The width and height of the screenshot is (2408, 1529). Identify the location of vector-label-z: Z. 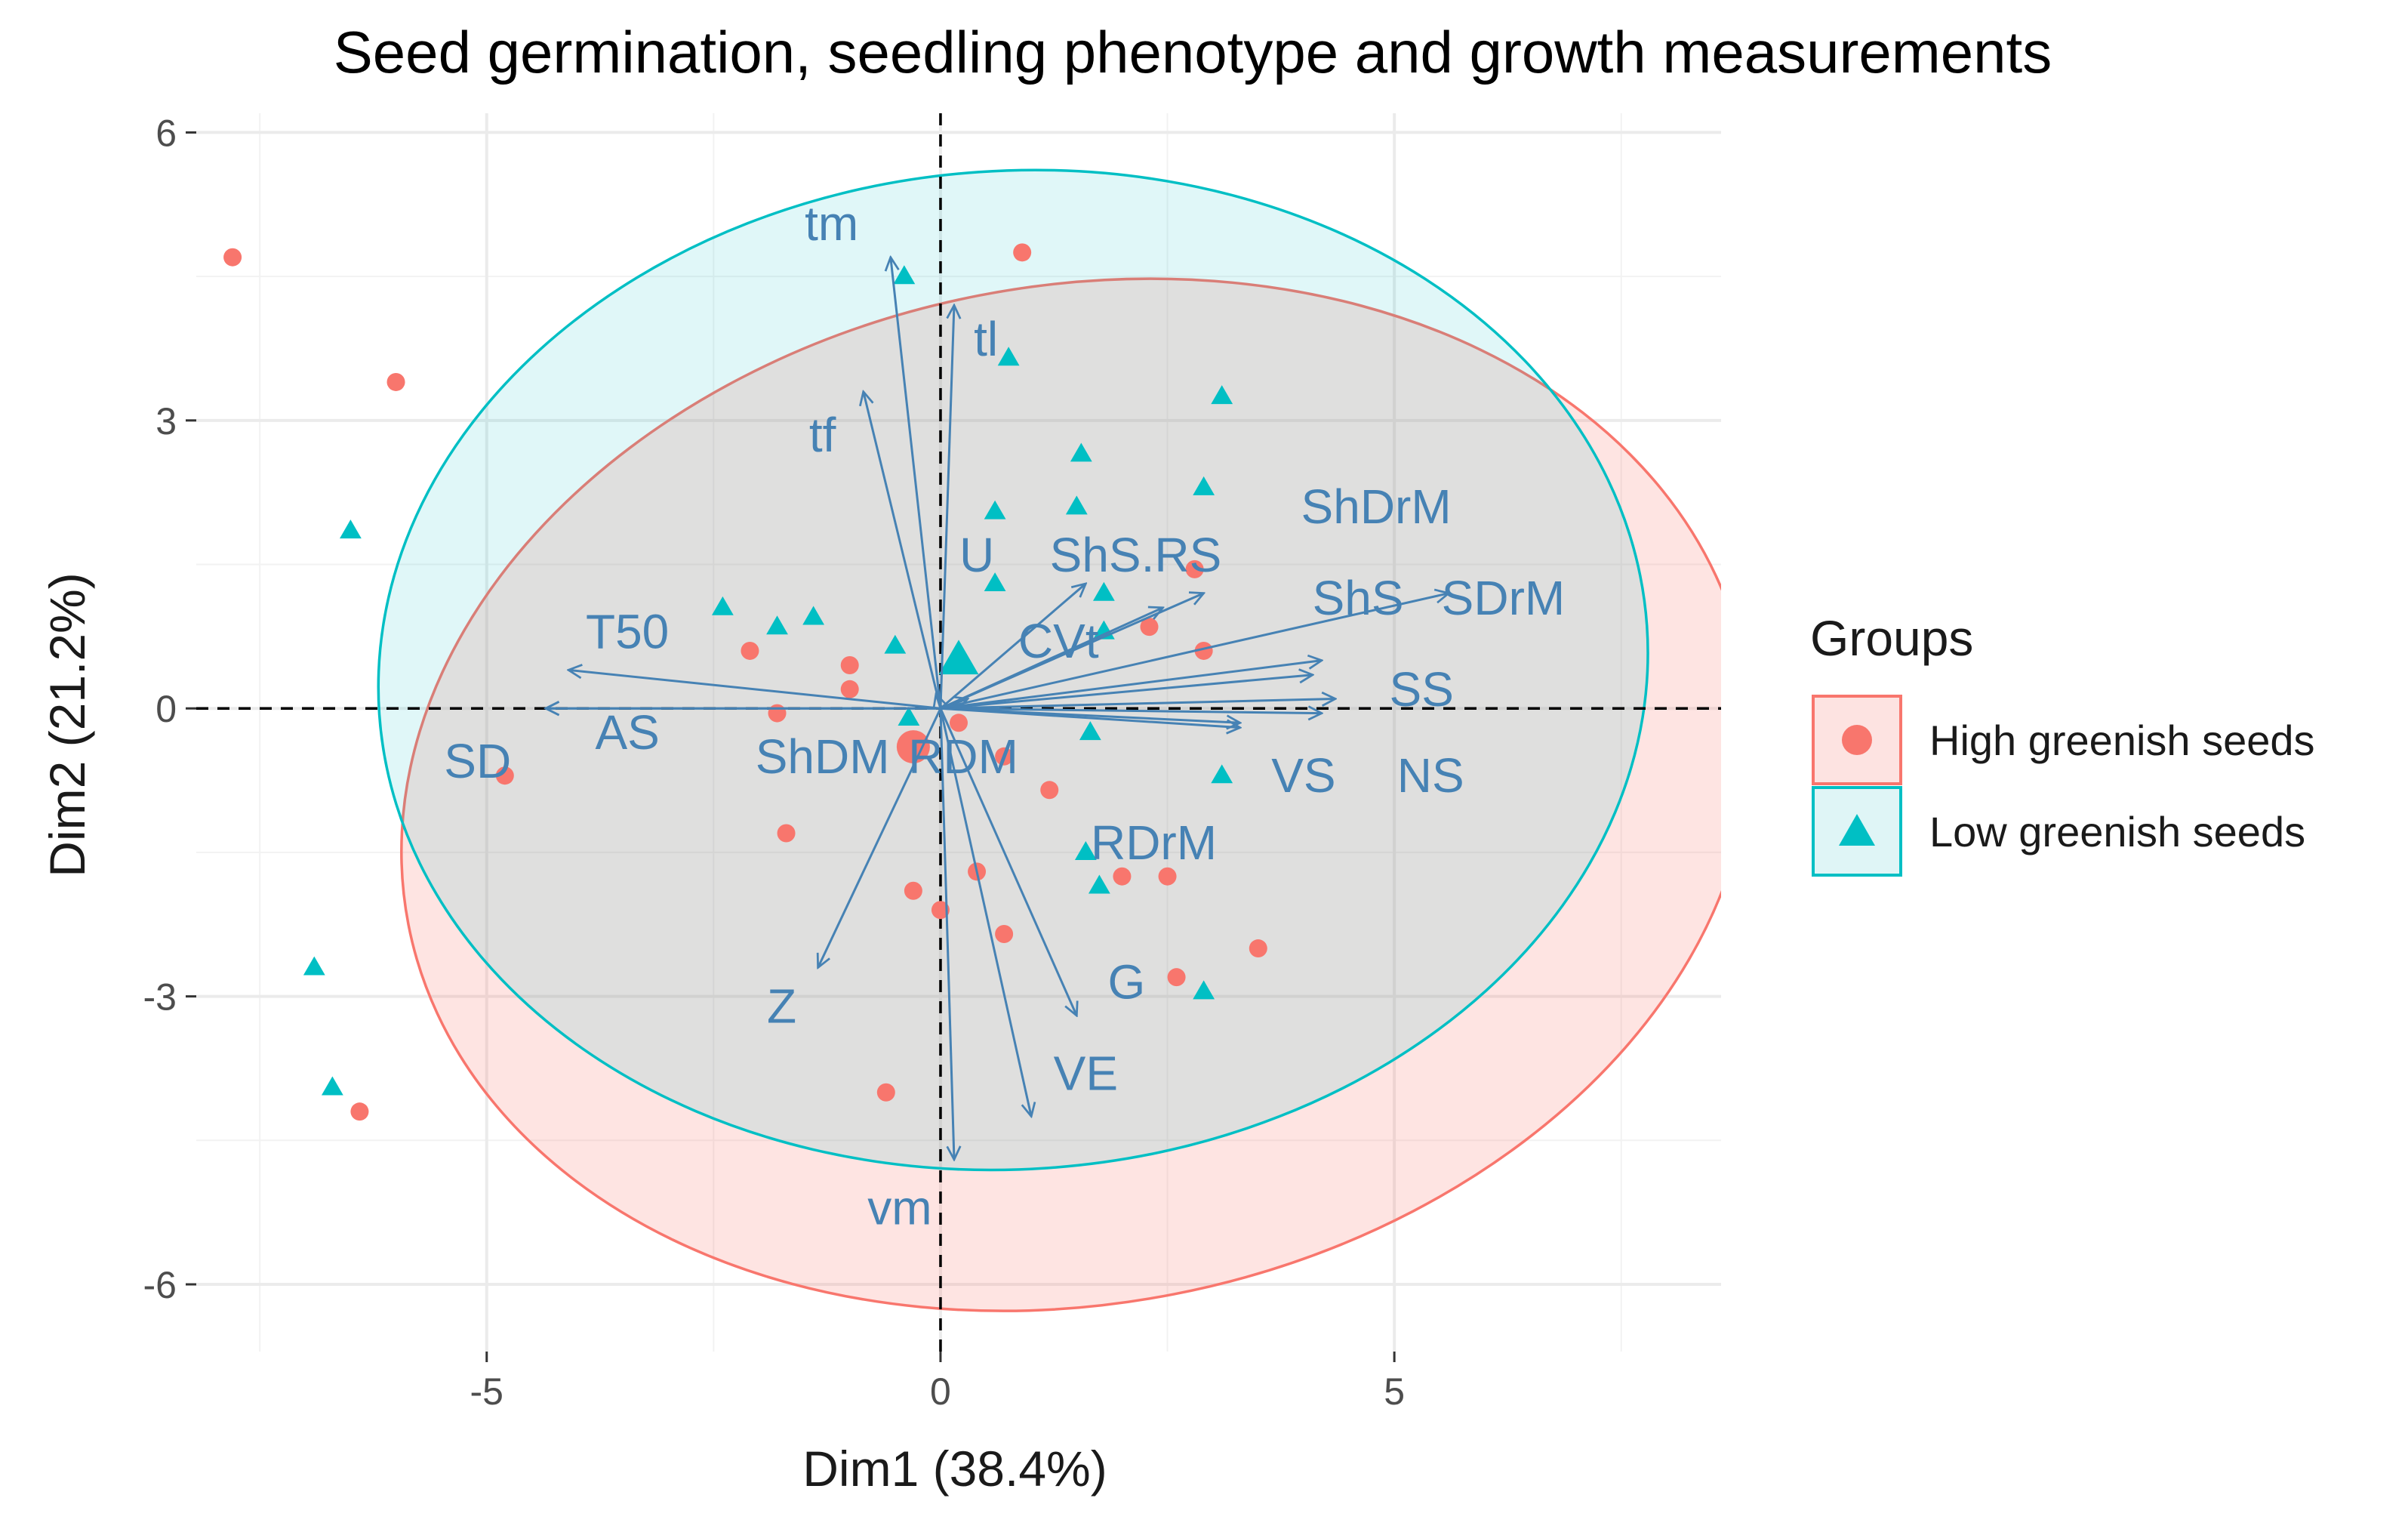
(781, 1006).